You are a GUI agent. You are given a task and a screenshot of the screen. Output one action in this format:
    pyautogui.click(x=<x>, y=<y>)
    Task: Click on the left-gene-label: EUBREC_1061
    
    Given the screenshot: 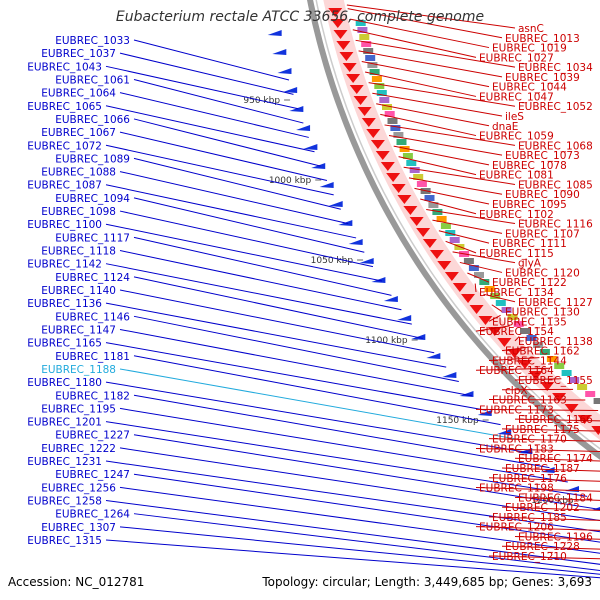 What is the action you would take?
    pyautogui.click(x=92, y=80)
    